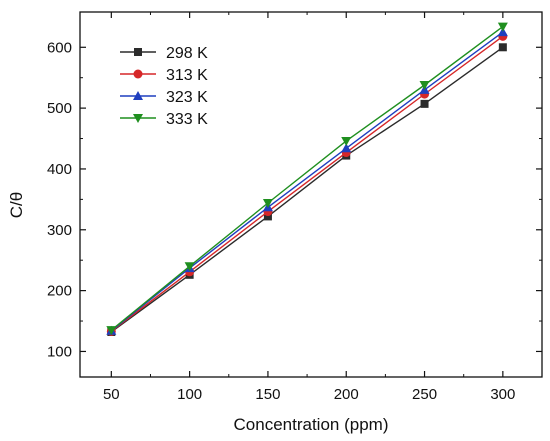  What do you see at coordinates (424, 394) in the screenshot?
I see `x-tick-label: 250` at bounding box center [424, 394].